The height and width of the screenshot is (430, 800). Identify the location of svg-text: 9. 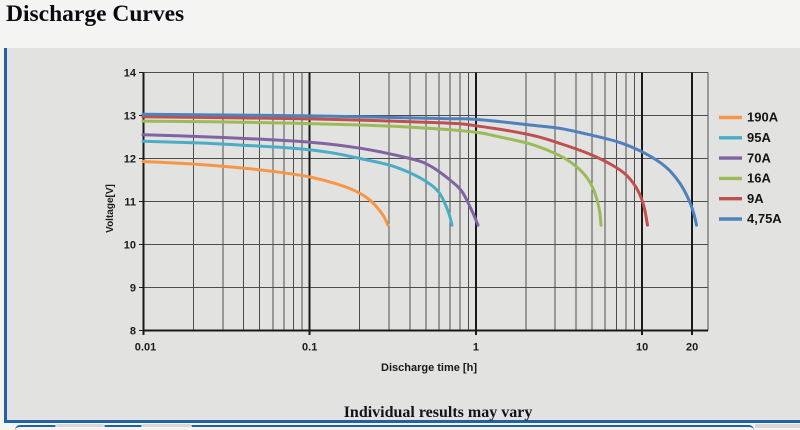
(133, 289).